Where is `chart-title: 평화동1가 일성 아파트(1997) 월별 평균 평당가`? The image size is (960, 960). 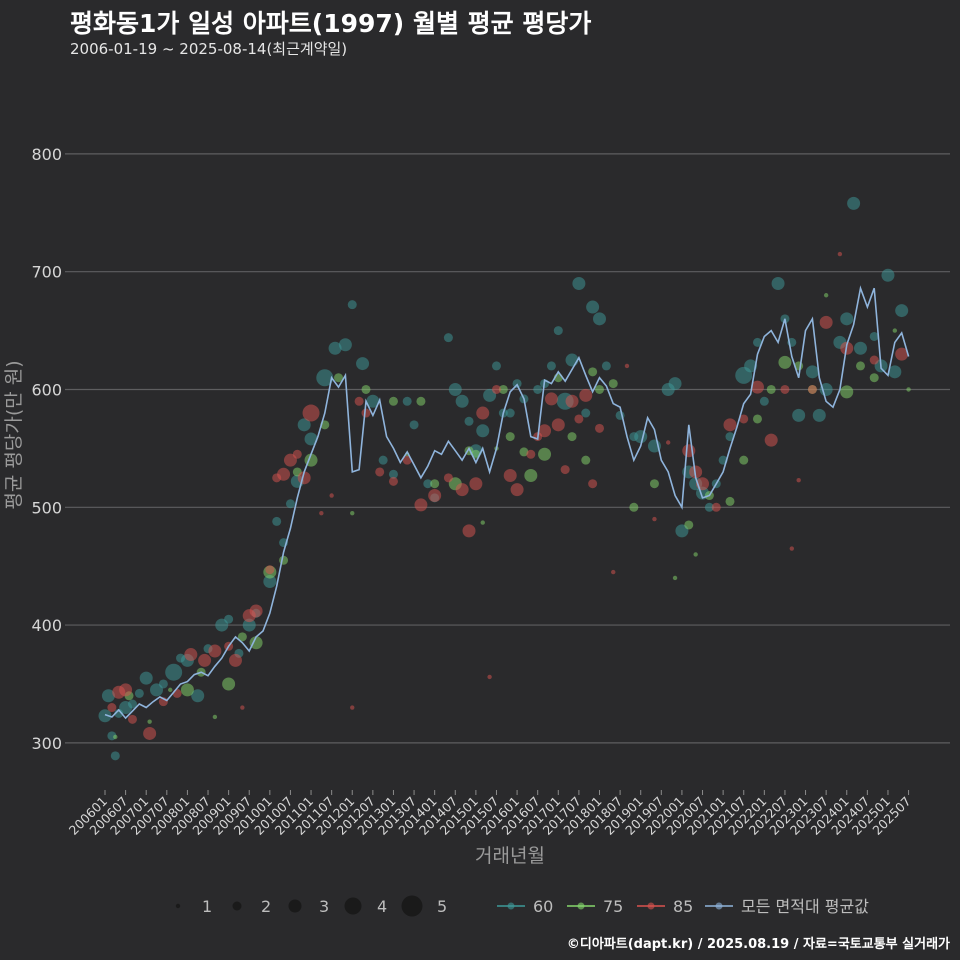
chart-title: 평화동1가 일성 아파트(1997) 월별 평균 평당가 is located at coordinates (331, 23).